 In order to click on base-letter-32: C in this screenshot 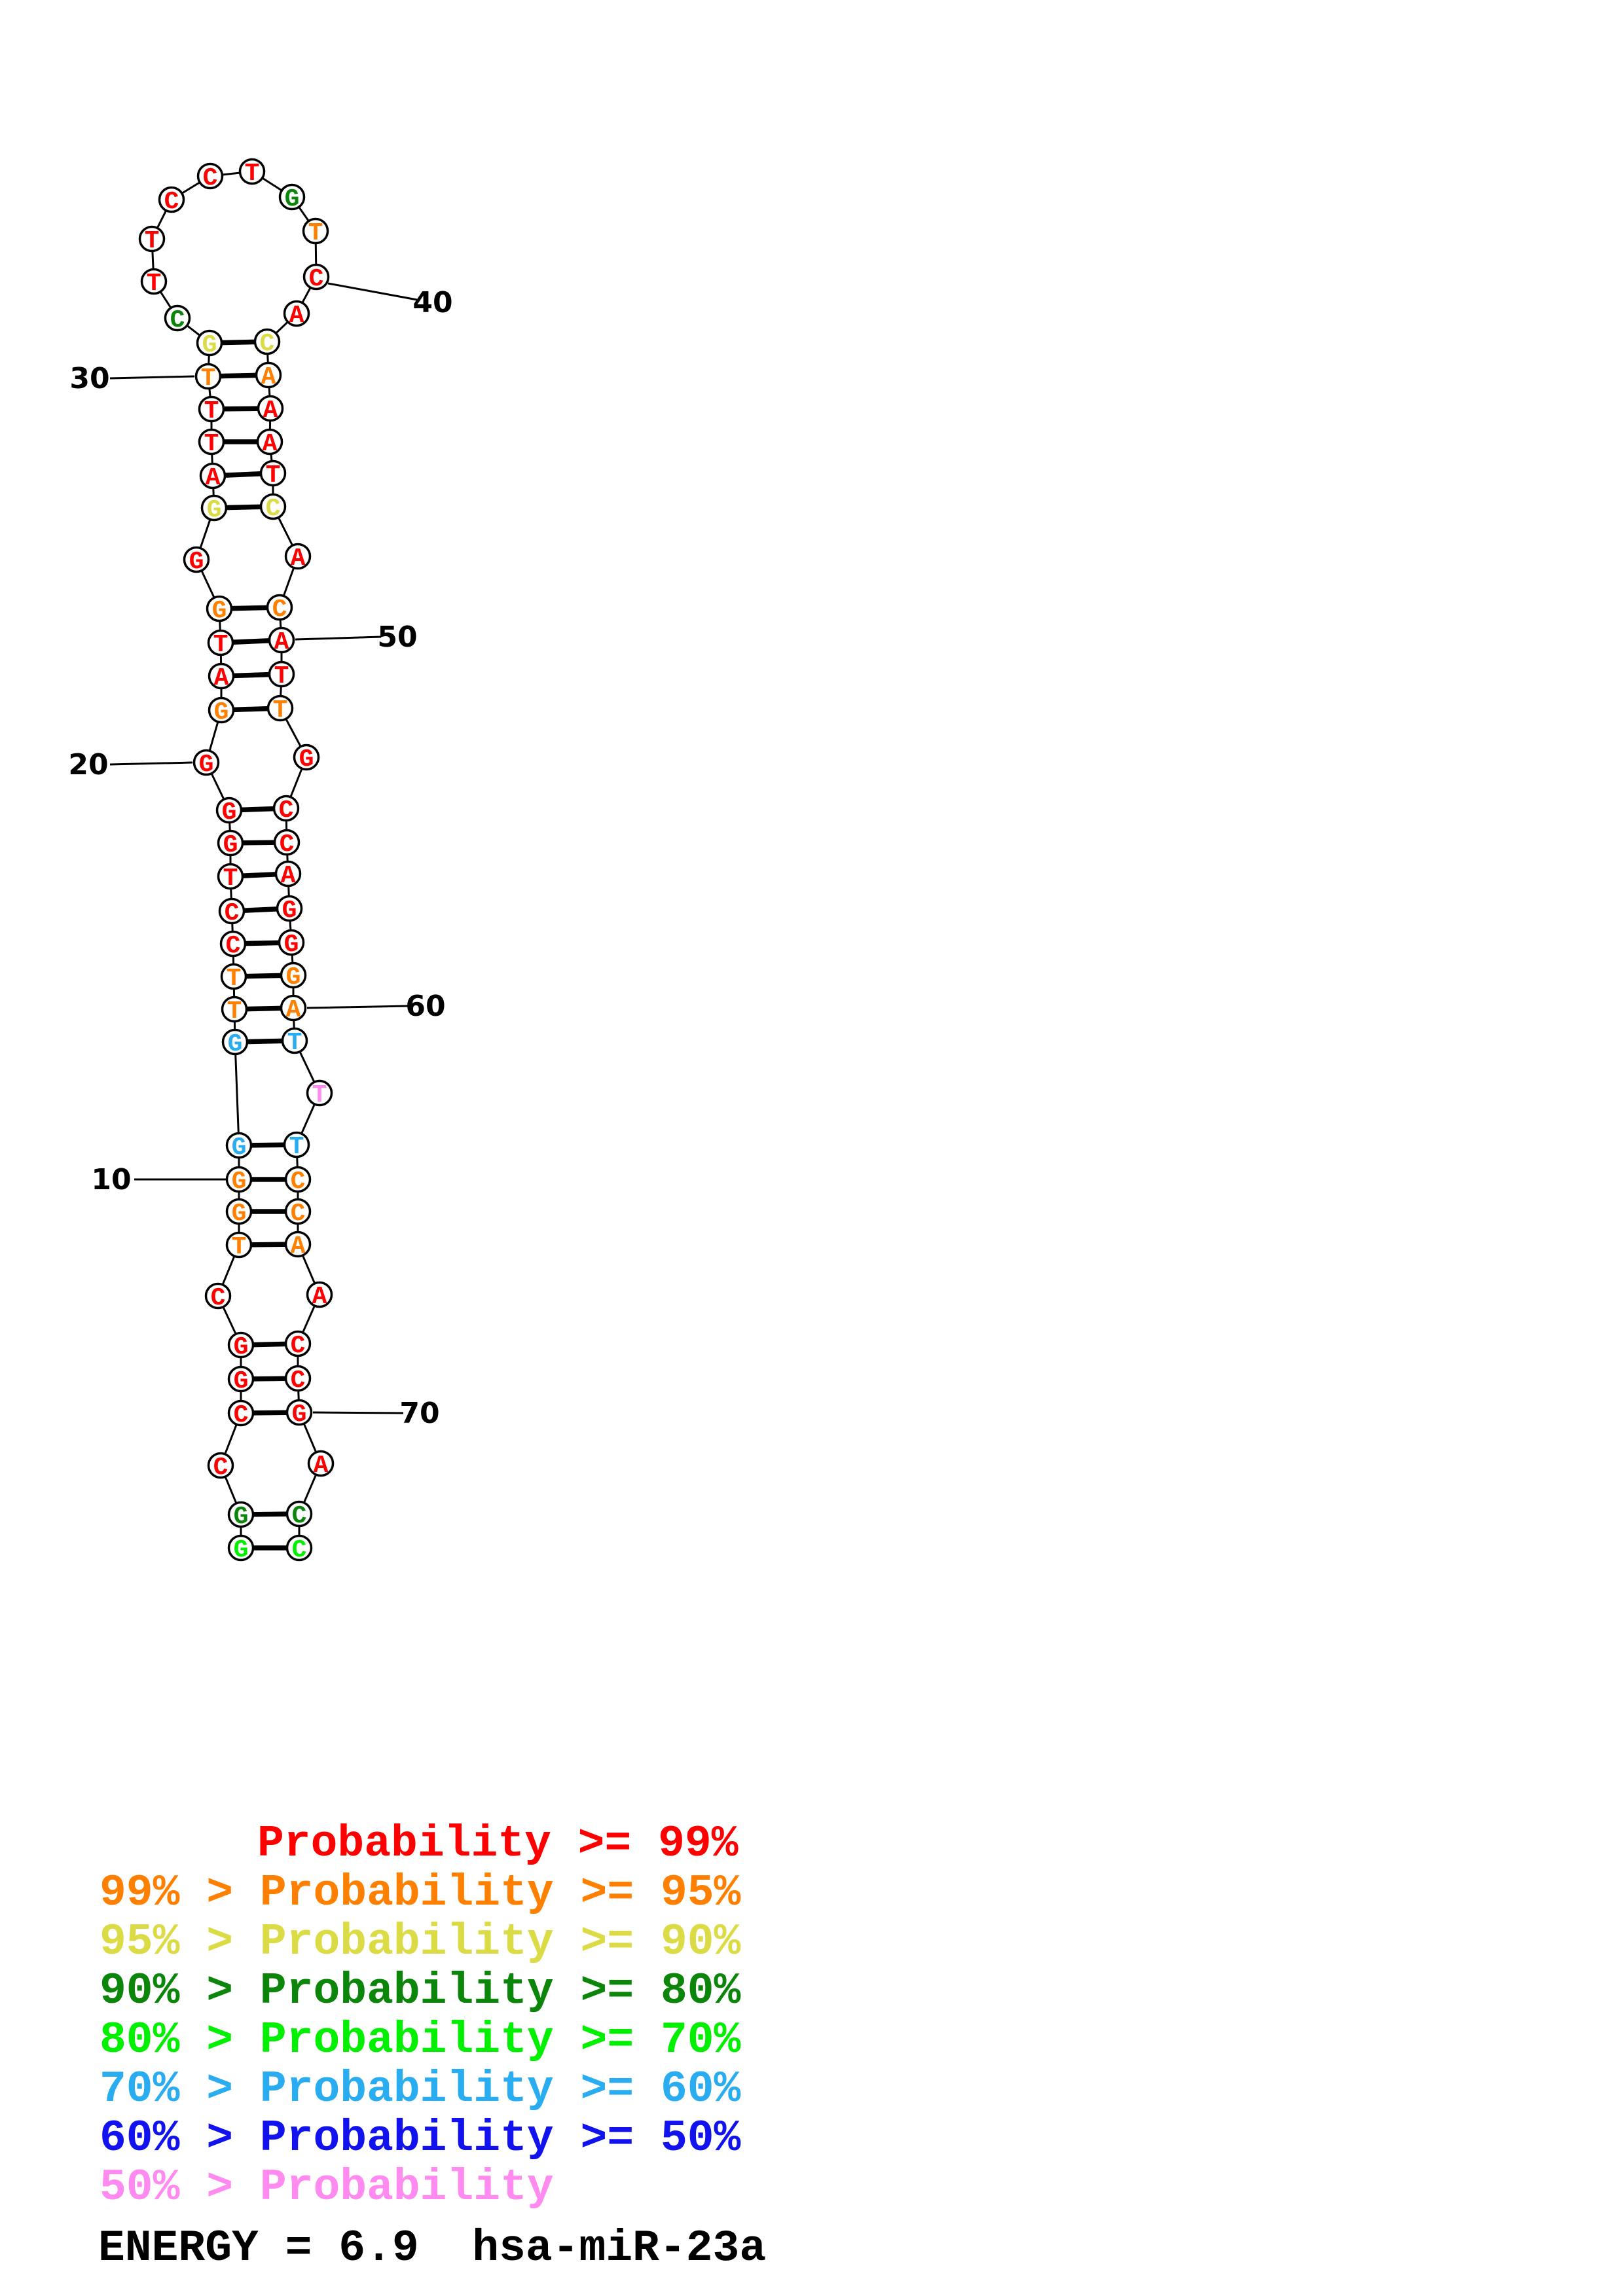, I will do `click(177, 320)`.